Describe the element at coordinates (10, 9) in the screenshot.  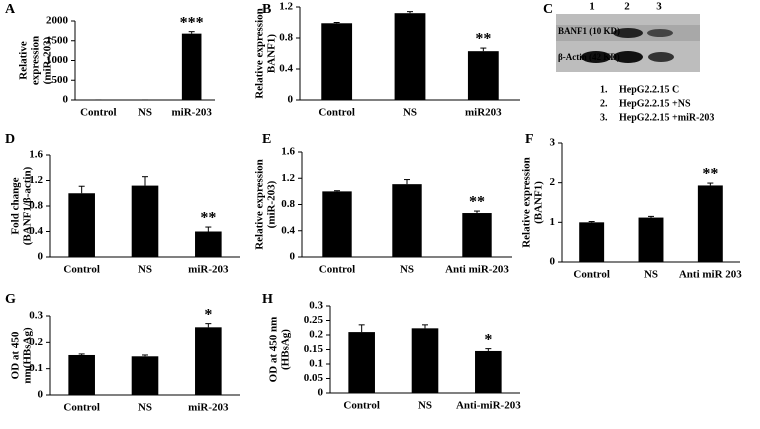
I see `panel-letter: A` at that location.